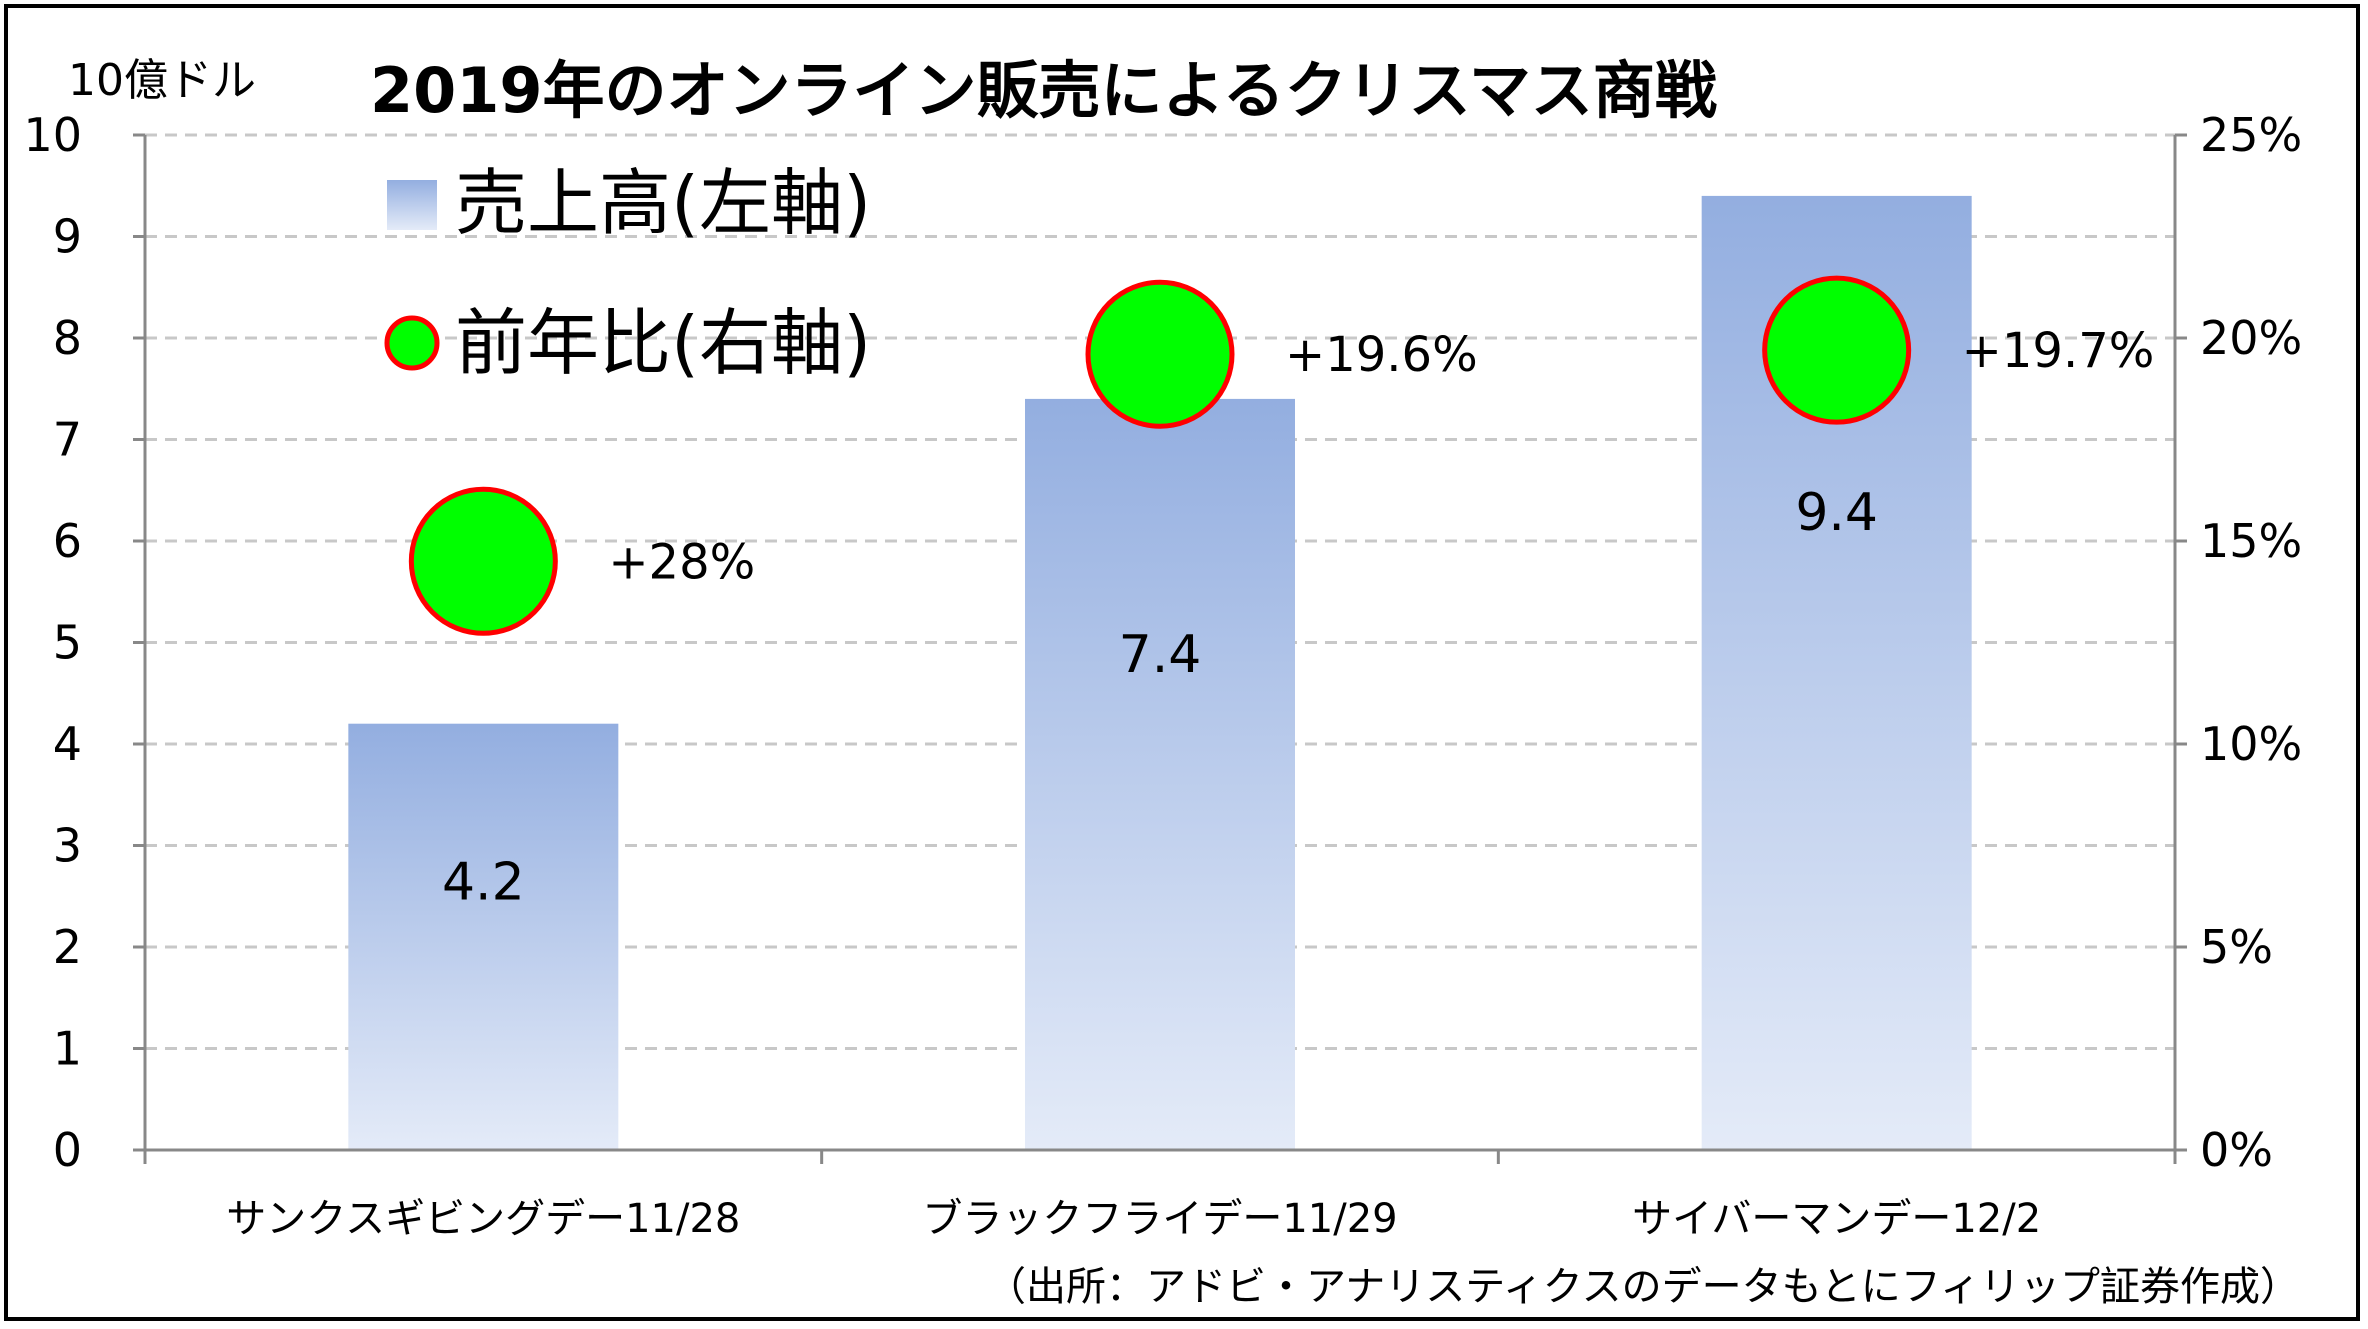 Image resolution: width=2368 pixels, height=1329 pixels. I want to click on legend-marker-label: 前年比(右軸), so click(663, 343).